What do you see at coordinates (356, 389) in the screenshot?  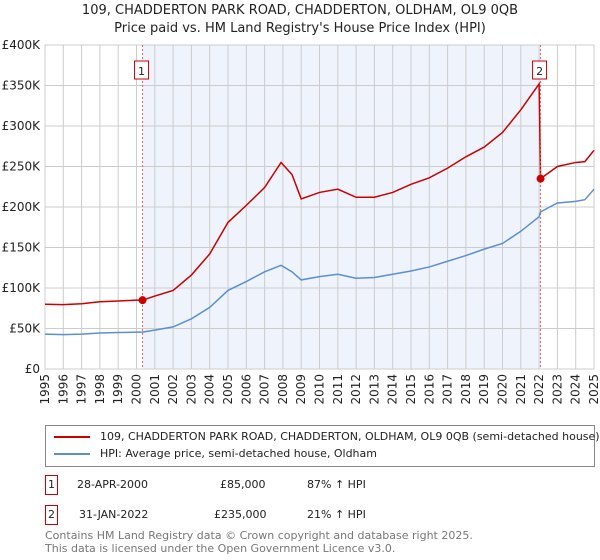 I see `x-tick-label: 2012` at bounding box center [356, 389].